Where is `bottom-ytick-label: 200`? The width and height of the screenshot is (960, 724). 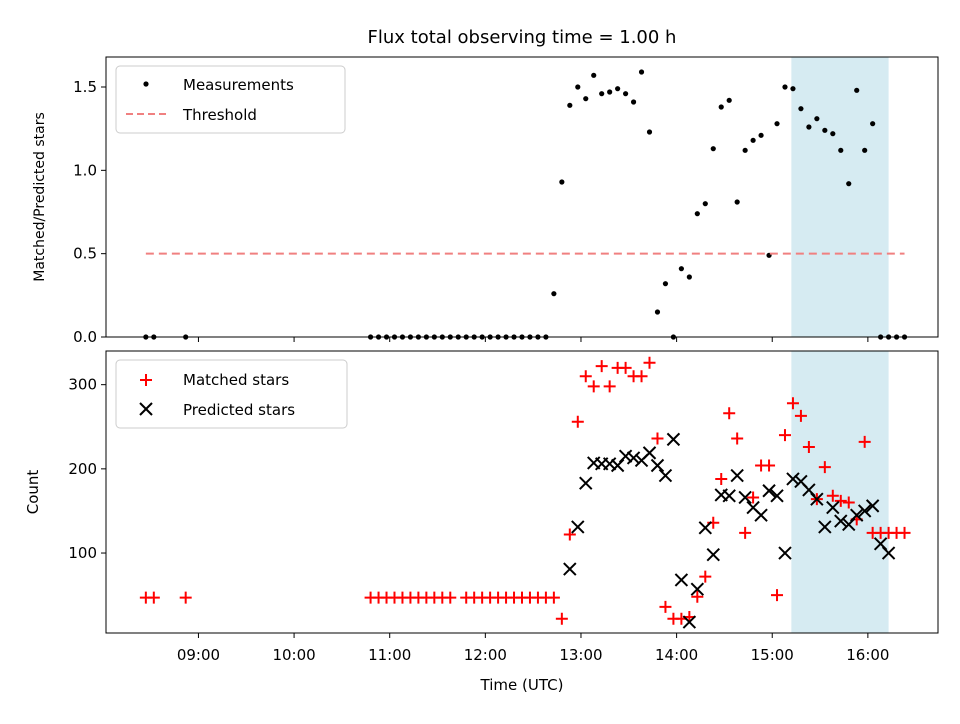
bottom-ytick-label: 200 is located at coordinates (82, 469).